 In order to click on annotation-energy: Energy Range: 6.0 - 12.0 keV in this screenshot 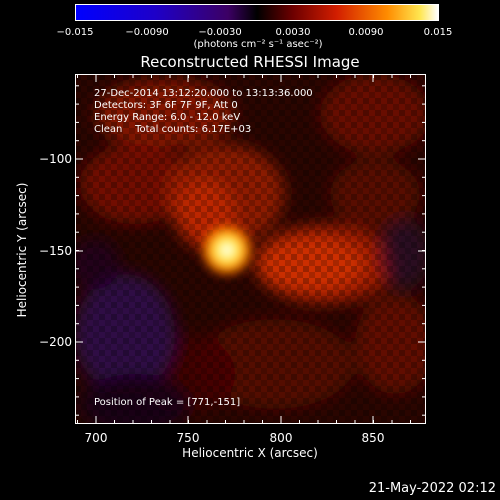, I will do `click(167, 117)`.